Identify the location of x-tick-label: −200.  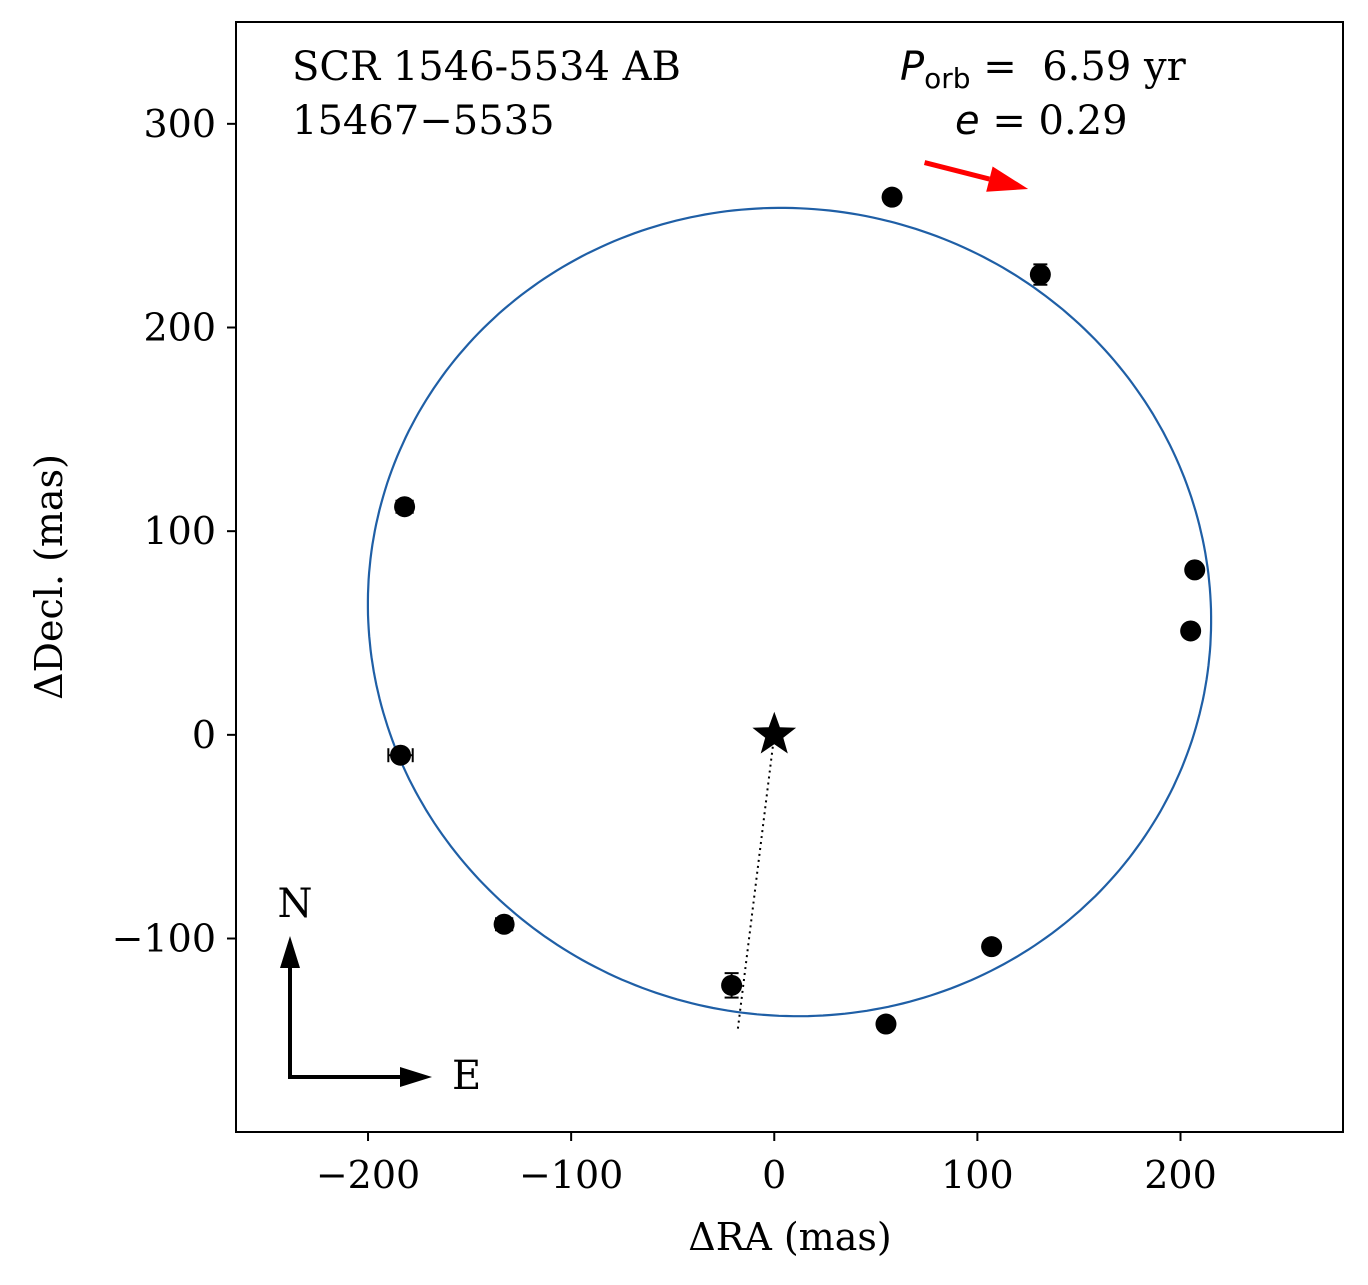
(368, 1175).